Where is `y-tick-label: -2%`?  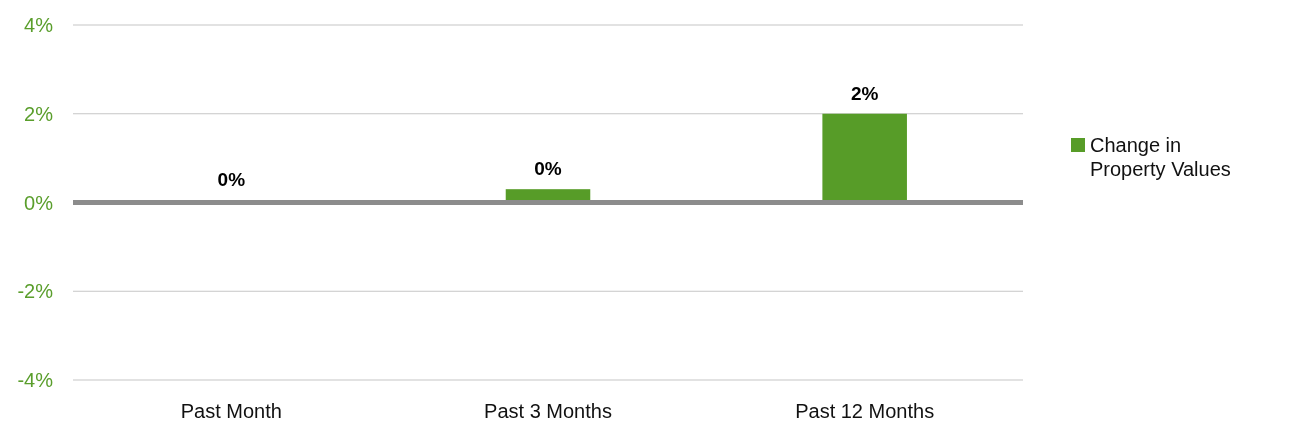
y-tick-label: -2% is located at coordinates (35, 291).